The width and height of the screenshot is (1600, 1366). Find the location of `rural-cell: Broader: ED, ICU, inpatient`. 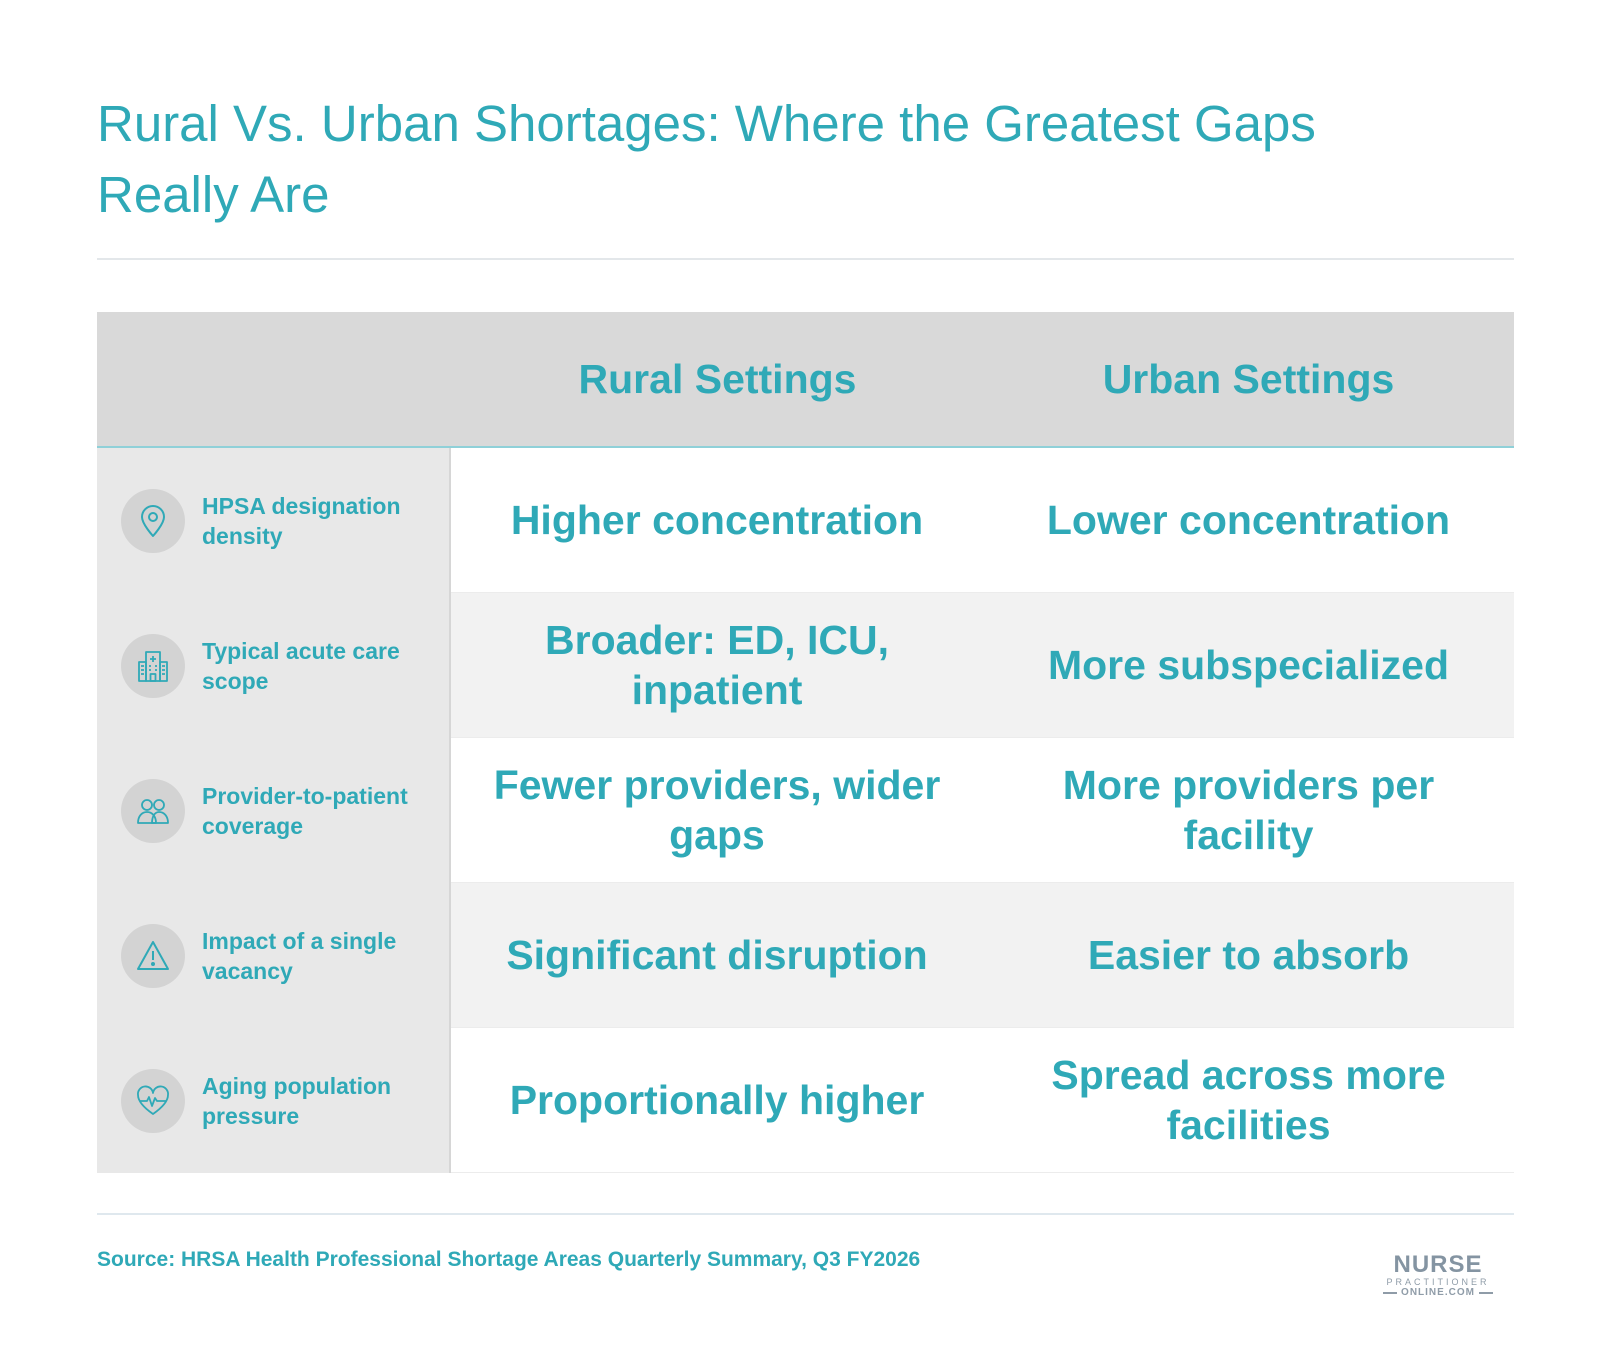

rural-cell: Broader: ED, ICU, inpatient is located at coordinates (717, 665).